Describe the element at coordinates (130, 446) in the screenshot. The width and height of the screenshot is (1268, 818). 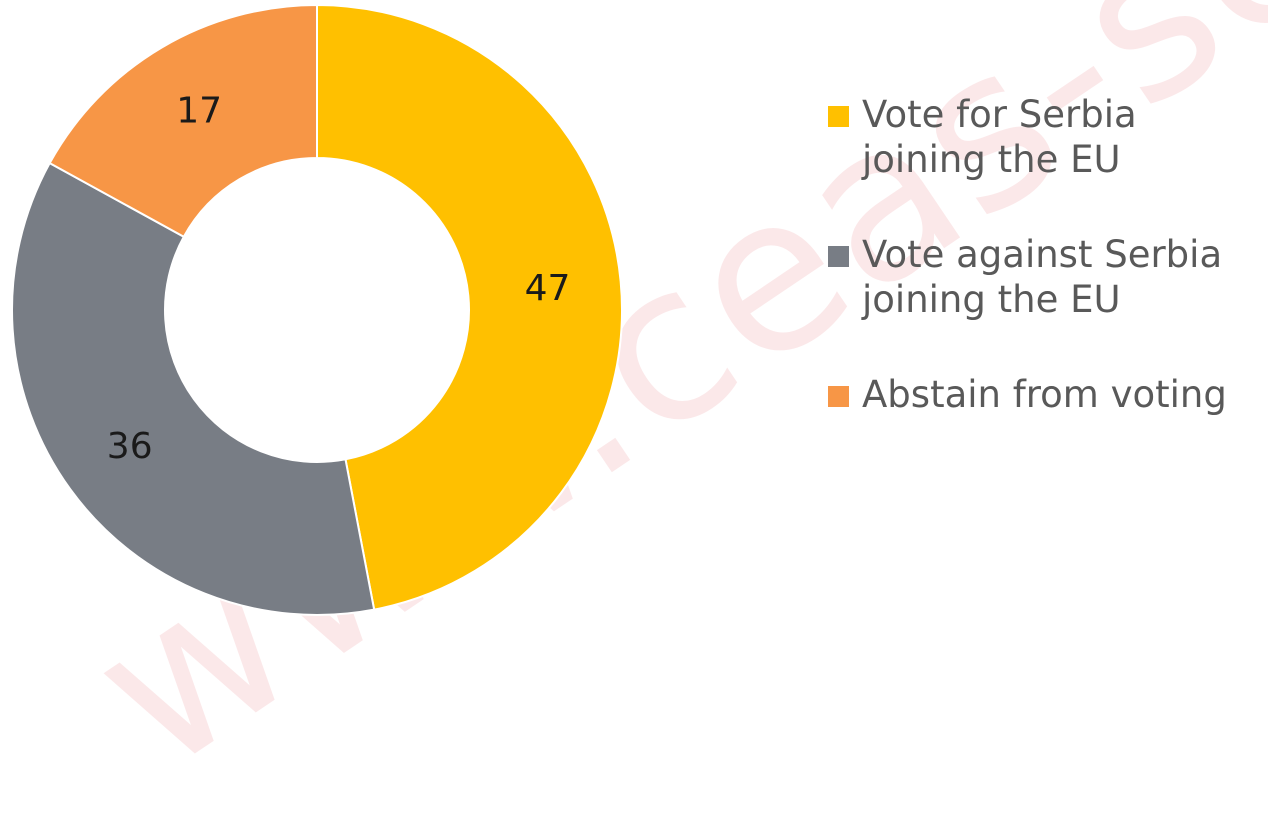
I see `data-label-vote-against: 36` at that location.